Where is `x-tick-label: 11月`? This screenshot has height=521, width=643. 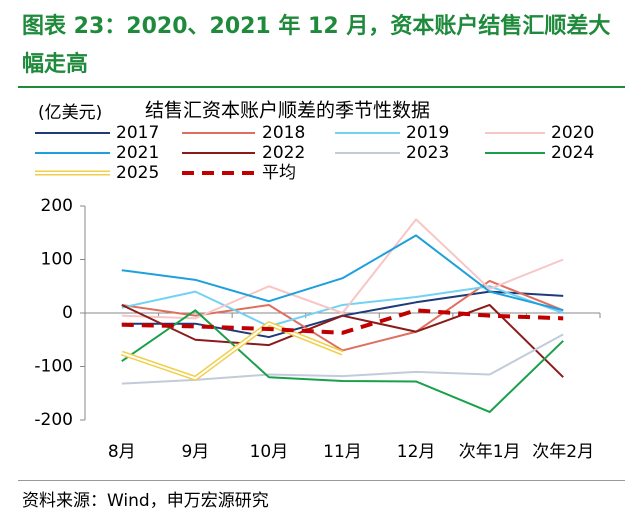 x-tick-label: 11月 is located at coordinates (342, 452).